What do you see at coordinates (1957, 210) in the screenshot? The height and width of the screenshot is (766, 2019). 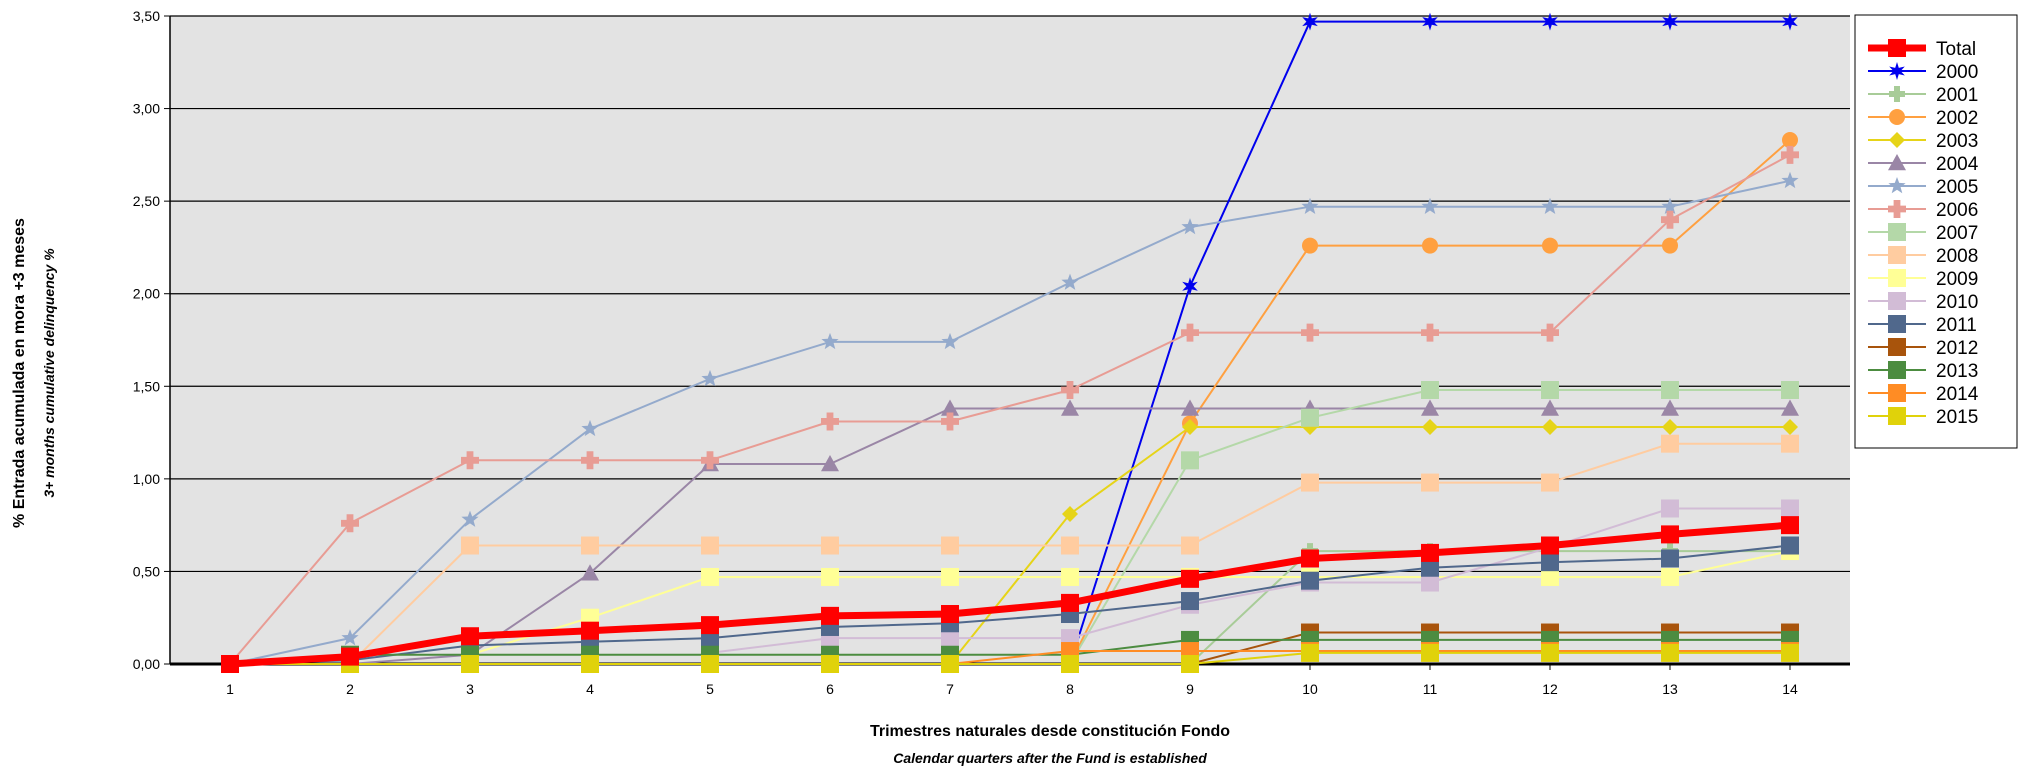 I see `legend-2006-label: 2006` at bounding box center [1957, 210].